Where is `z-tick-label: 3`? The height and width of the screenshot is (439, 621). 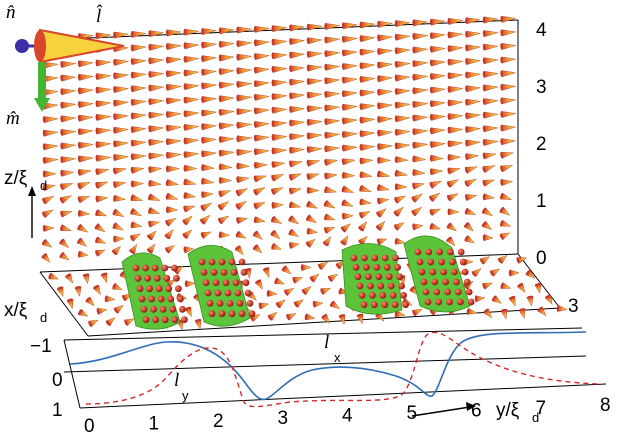
z-tick-label: 3 is located at coordinates (541, 87).